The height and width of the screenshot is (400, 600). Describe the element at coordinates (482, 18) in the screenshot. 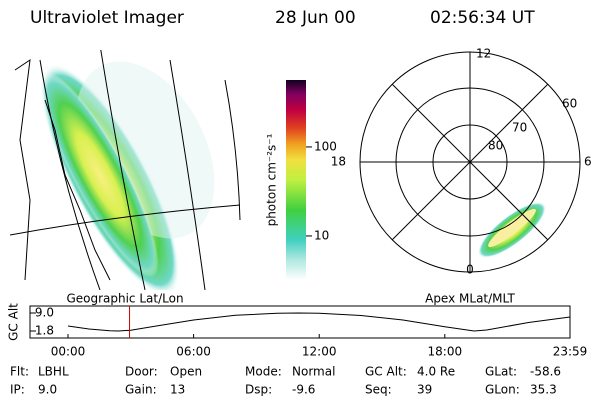

I see `time: 02:56:34 UT` at that location.